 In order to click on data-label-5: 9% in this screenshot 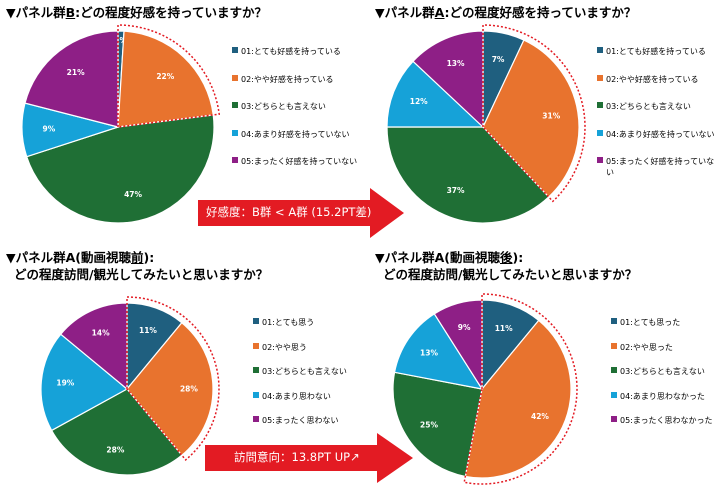, I will do `click(464, 327)`.